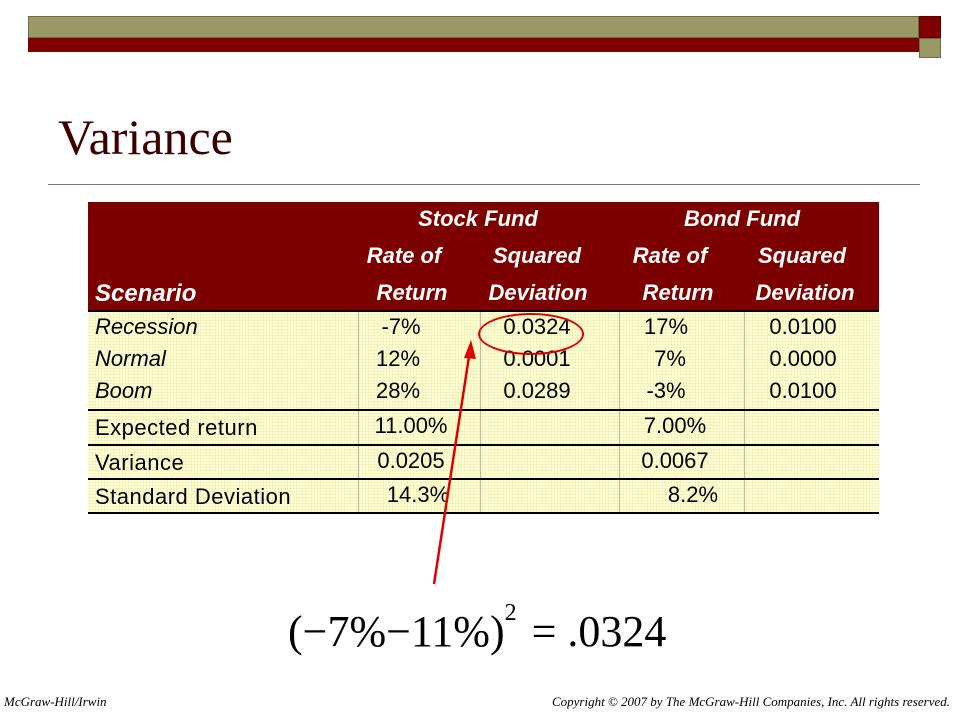 This screenshot has width=960, height=720. I want to click on header-stock-squared: Squared, so click(537, 255).